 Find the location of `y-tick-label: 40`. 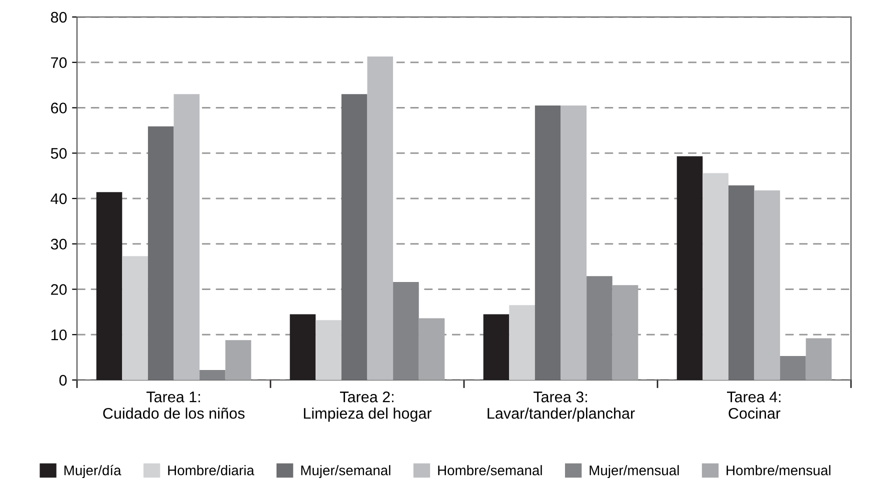

y-tick-label: 40 is located at coordinates (58, 198).